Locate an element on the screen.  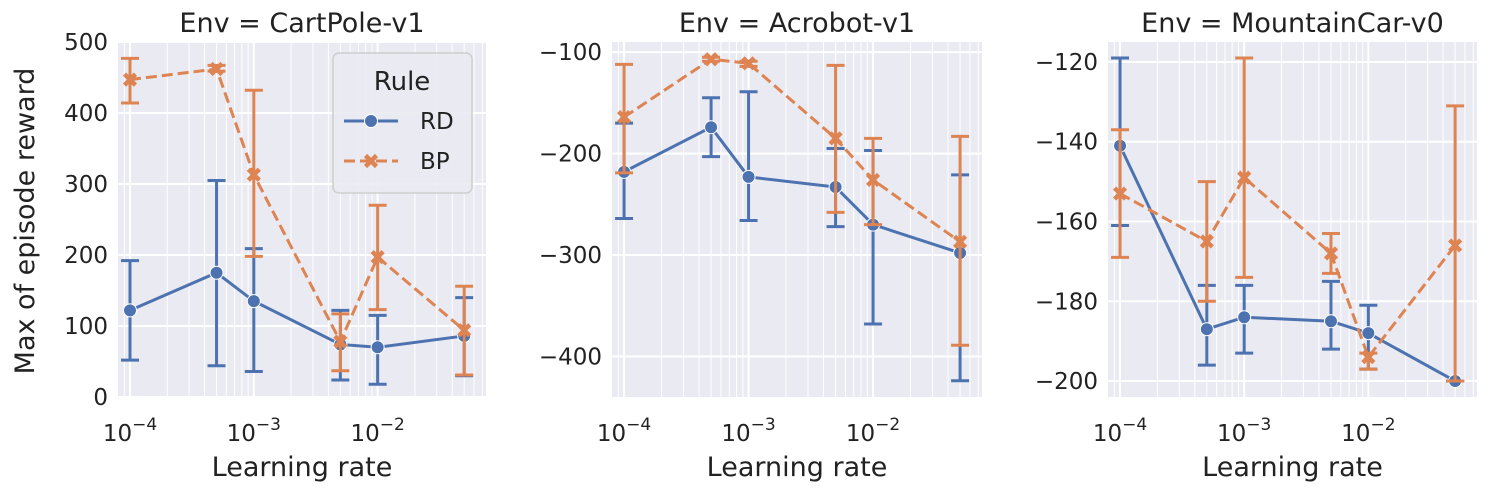
panel-title: Env = CartPole-v1 is located at coordinates (301, 23).